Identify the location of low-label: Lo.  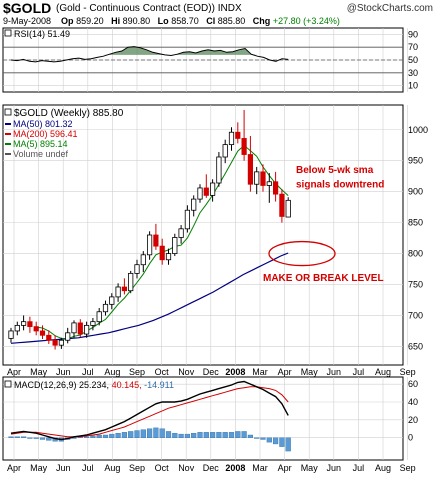
(163, 21).